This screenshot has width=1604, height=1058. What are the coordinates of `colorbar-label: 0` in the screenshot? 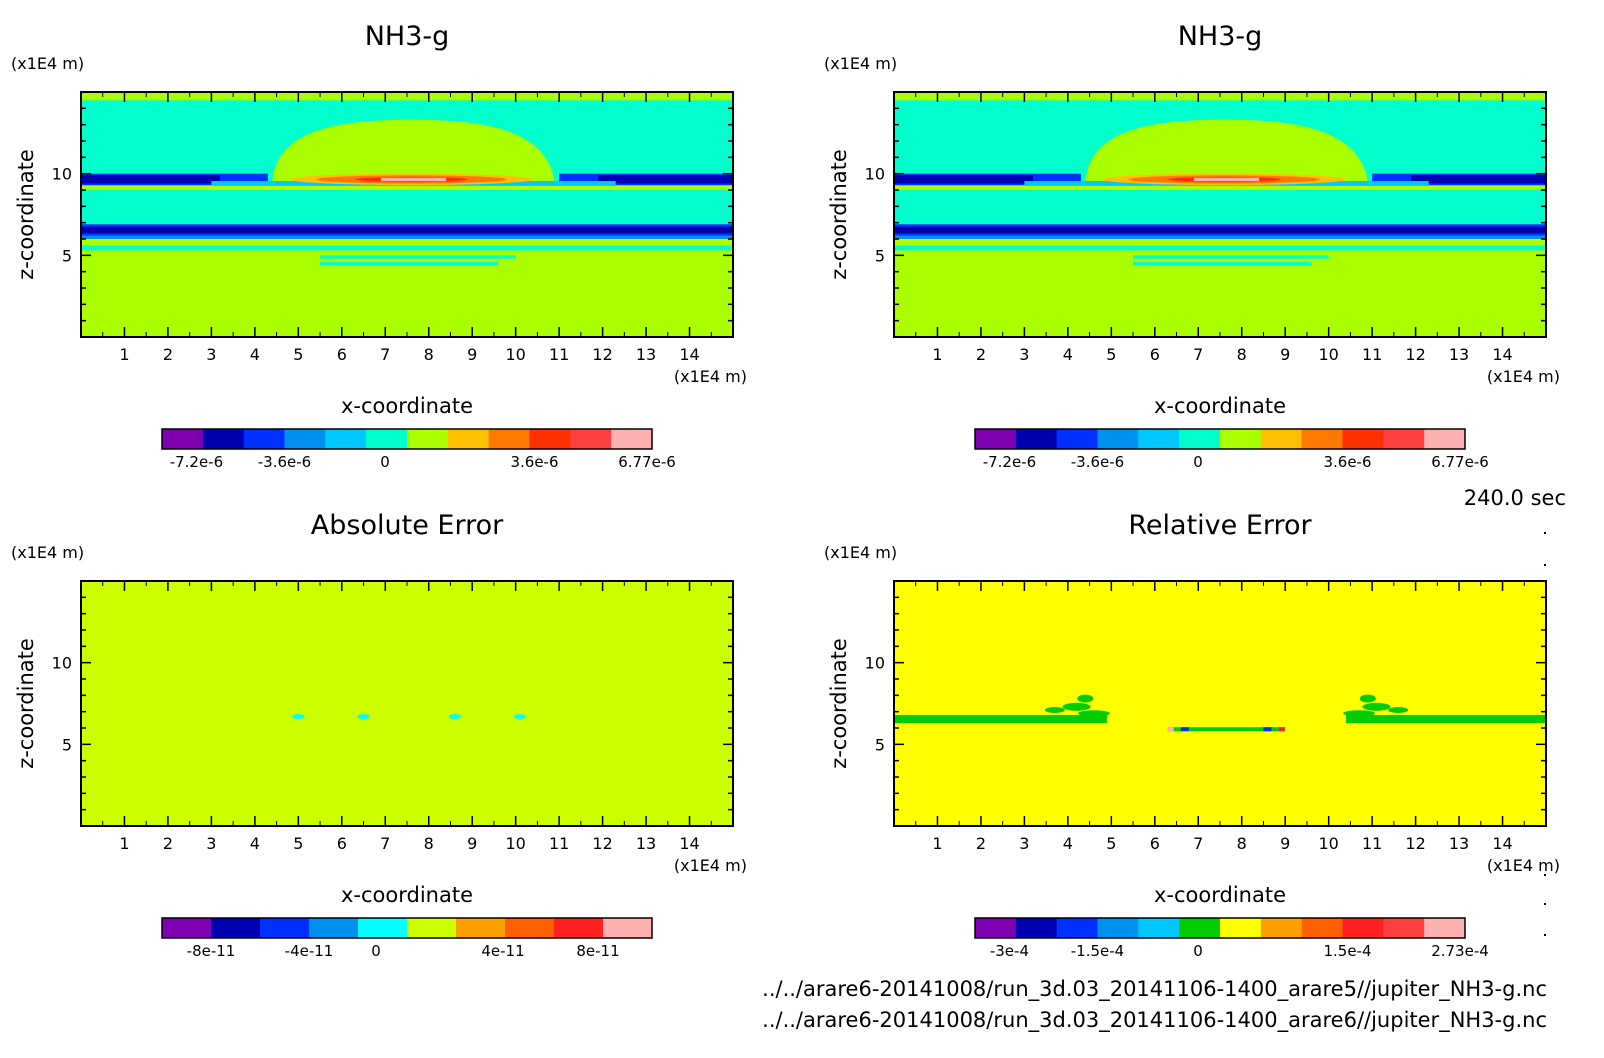 It's located at (1198, 951).